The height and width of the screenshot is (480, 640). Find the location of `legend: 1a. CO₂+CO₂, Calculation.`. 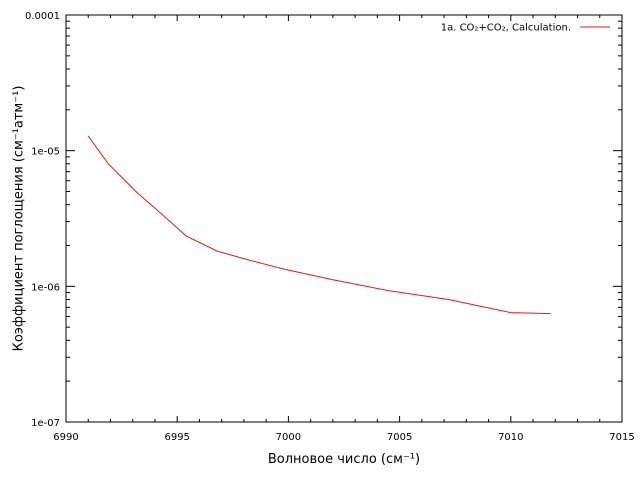

legend: 1a. CO₂+CO₂, Calculation. is located at coordinates (525, 28).